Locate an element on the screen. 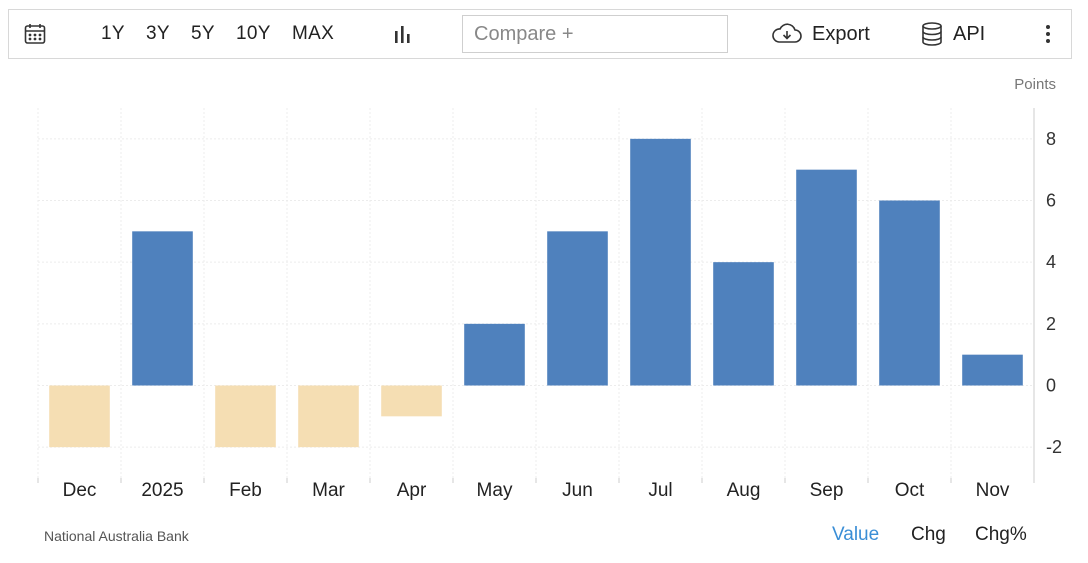 The height and width of the screenshot is (563, 1088). mode-value-button: Value is located at coordinates (856, 534).